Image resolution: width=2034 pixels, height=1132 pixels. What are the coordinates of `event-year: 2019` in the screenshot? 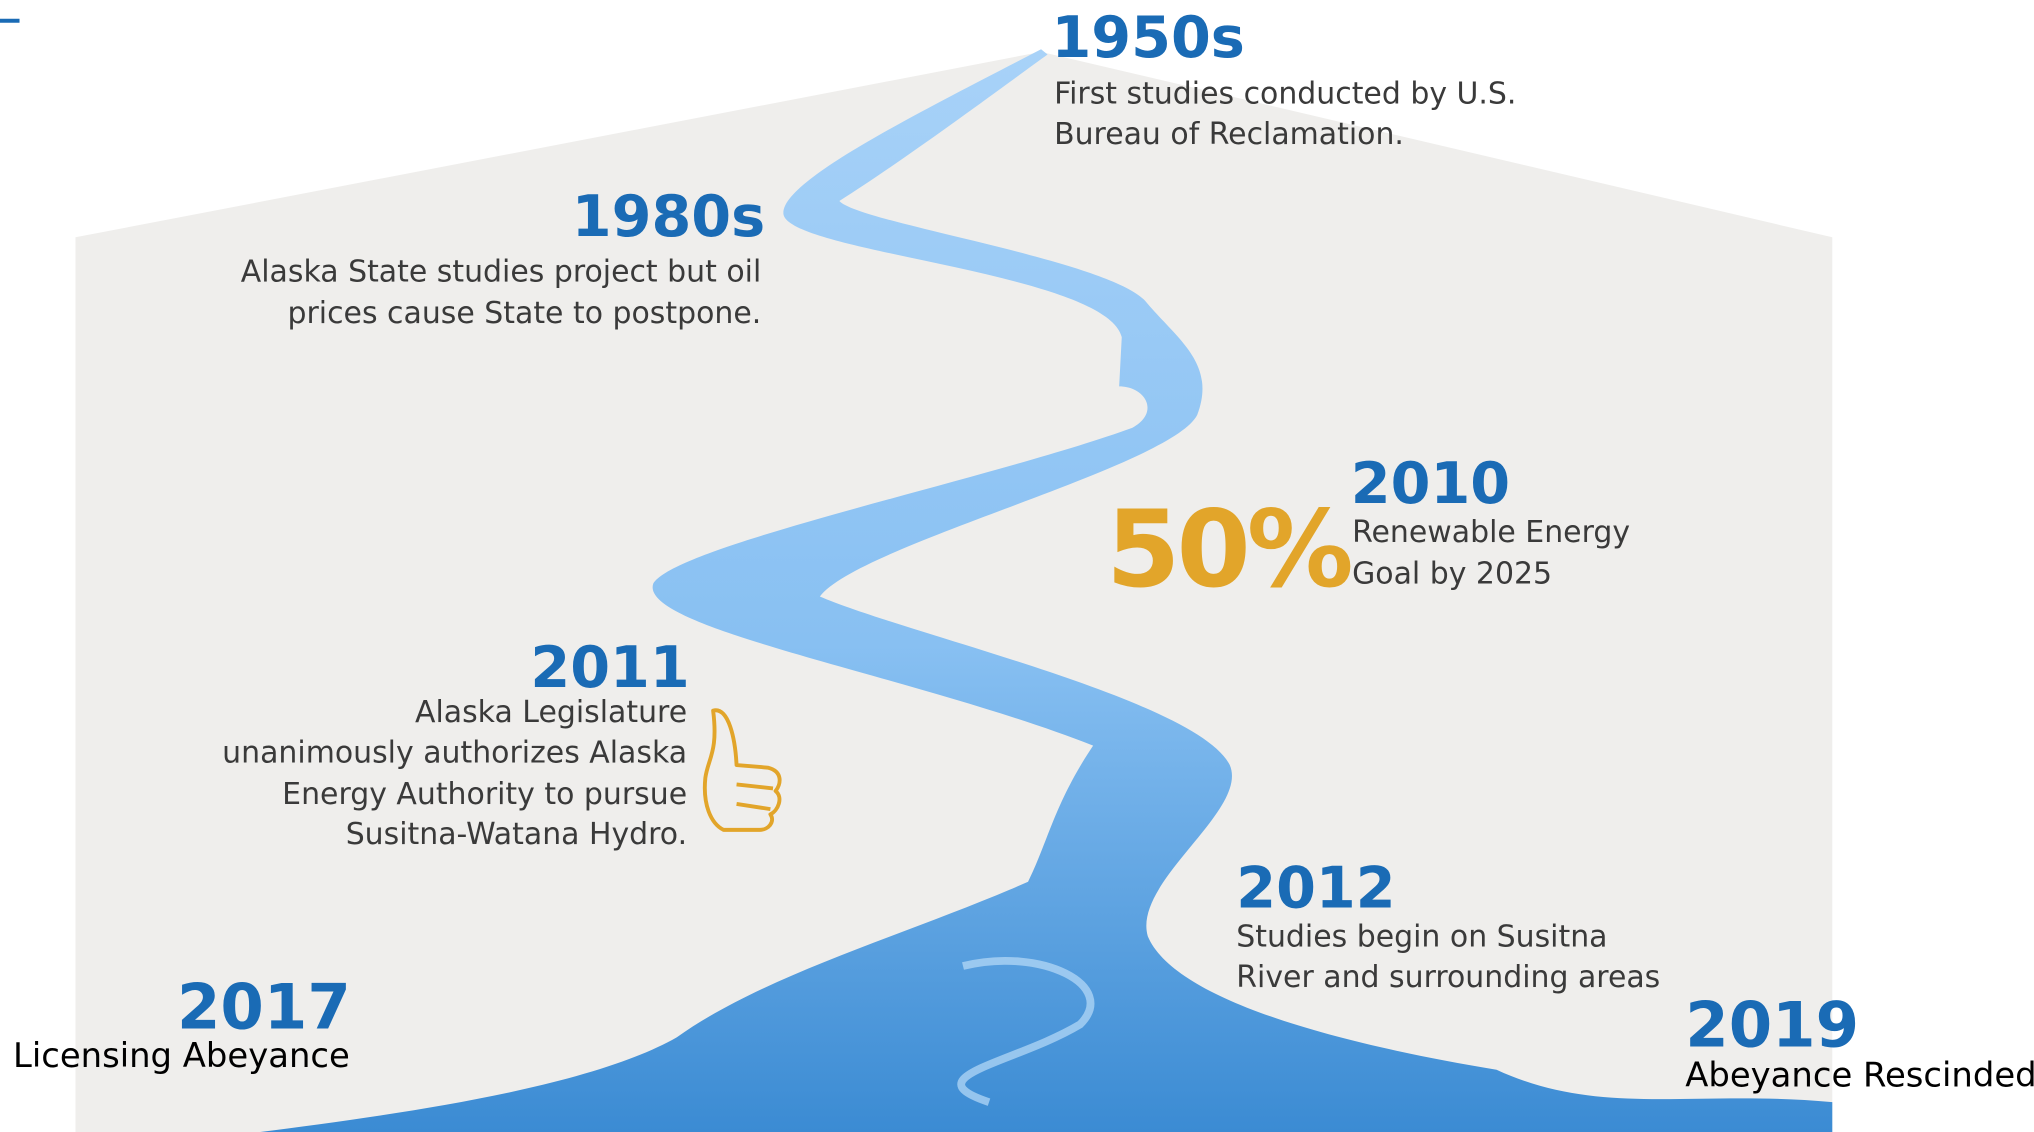 It's located at (1772, 1025).